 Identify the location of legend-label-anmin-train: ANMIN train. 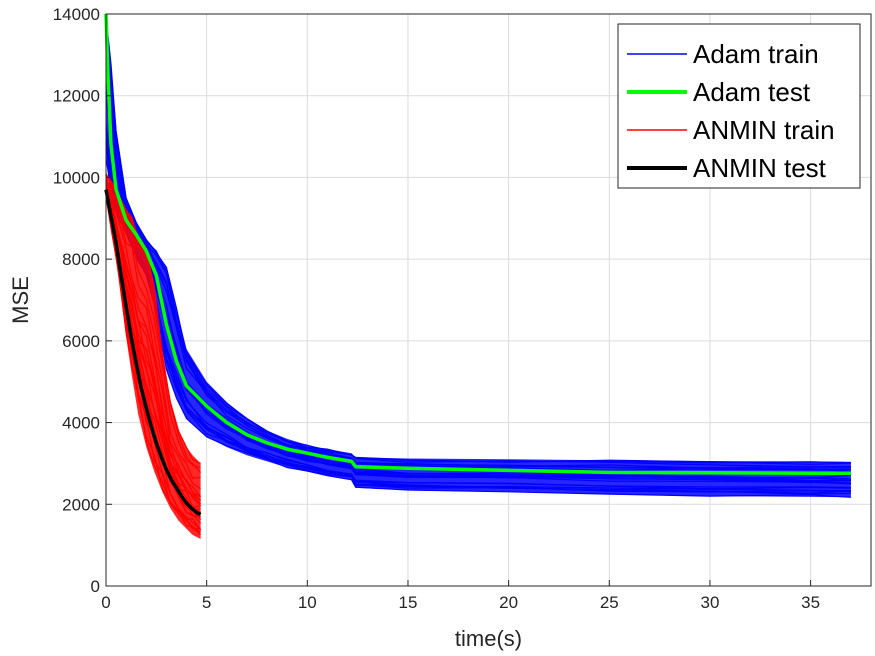
(764, 130).